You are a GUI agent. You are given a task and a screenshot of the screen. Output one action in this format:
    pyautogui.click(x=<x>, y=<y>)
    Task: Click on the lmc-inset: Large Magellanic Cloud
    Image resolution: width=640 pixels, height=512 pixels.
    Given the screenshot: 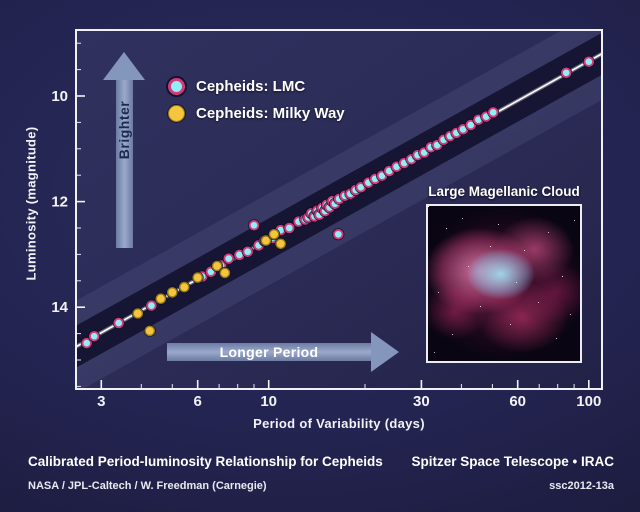 What is the action you would take?
    pyautogui.click(x=504, y=273)
    